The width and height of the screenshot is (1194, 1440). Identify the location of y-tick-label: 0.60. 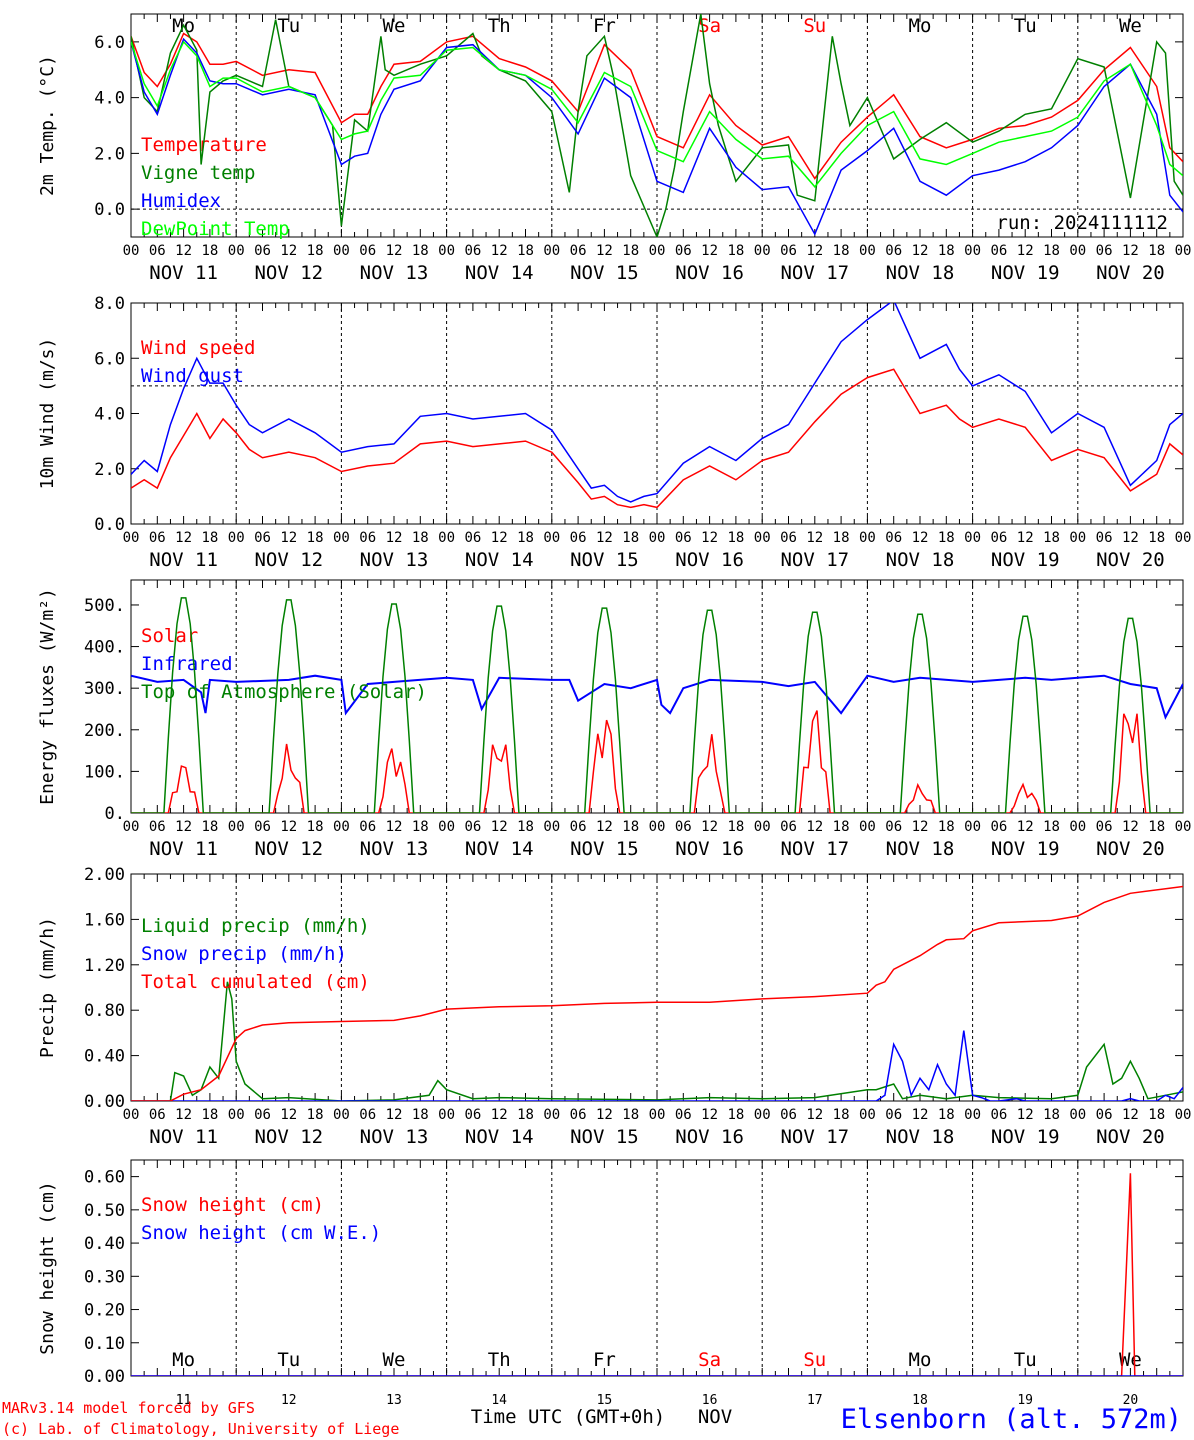
(104, 1178).